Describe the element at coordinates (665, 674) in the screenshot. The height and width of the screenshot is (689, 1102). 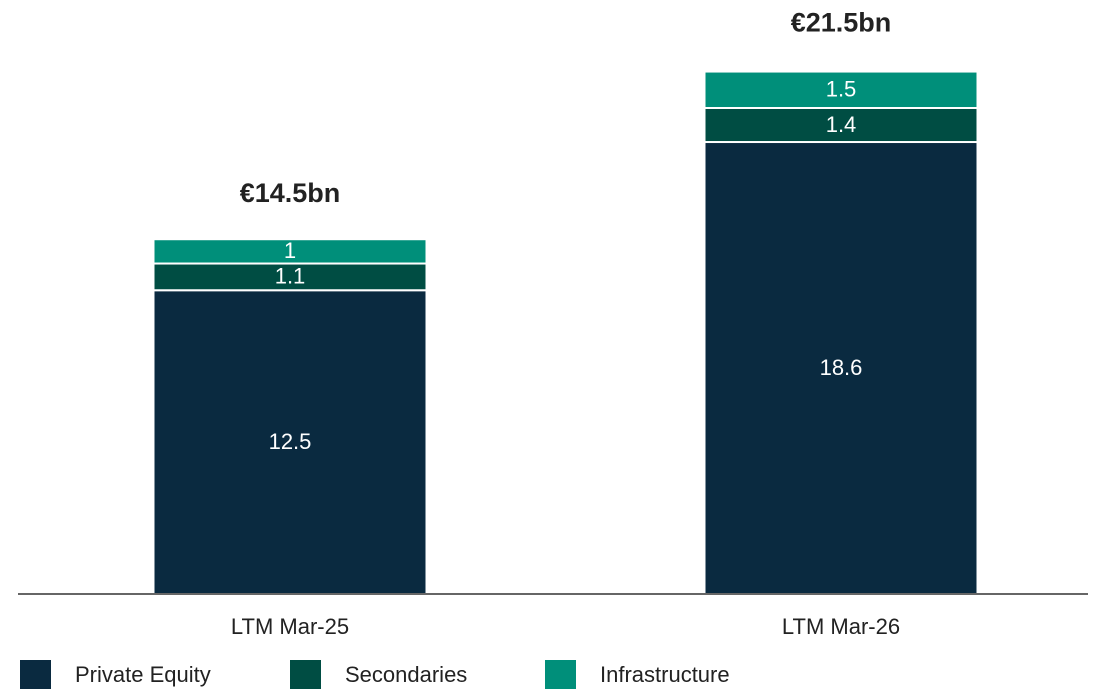
I see `legend-label: Infrastructure` at that location.